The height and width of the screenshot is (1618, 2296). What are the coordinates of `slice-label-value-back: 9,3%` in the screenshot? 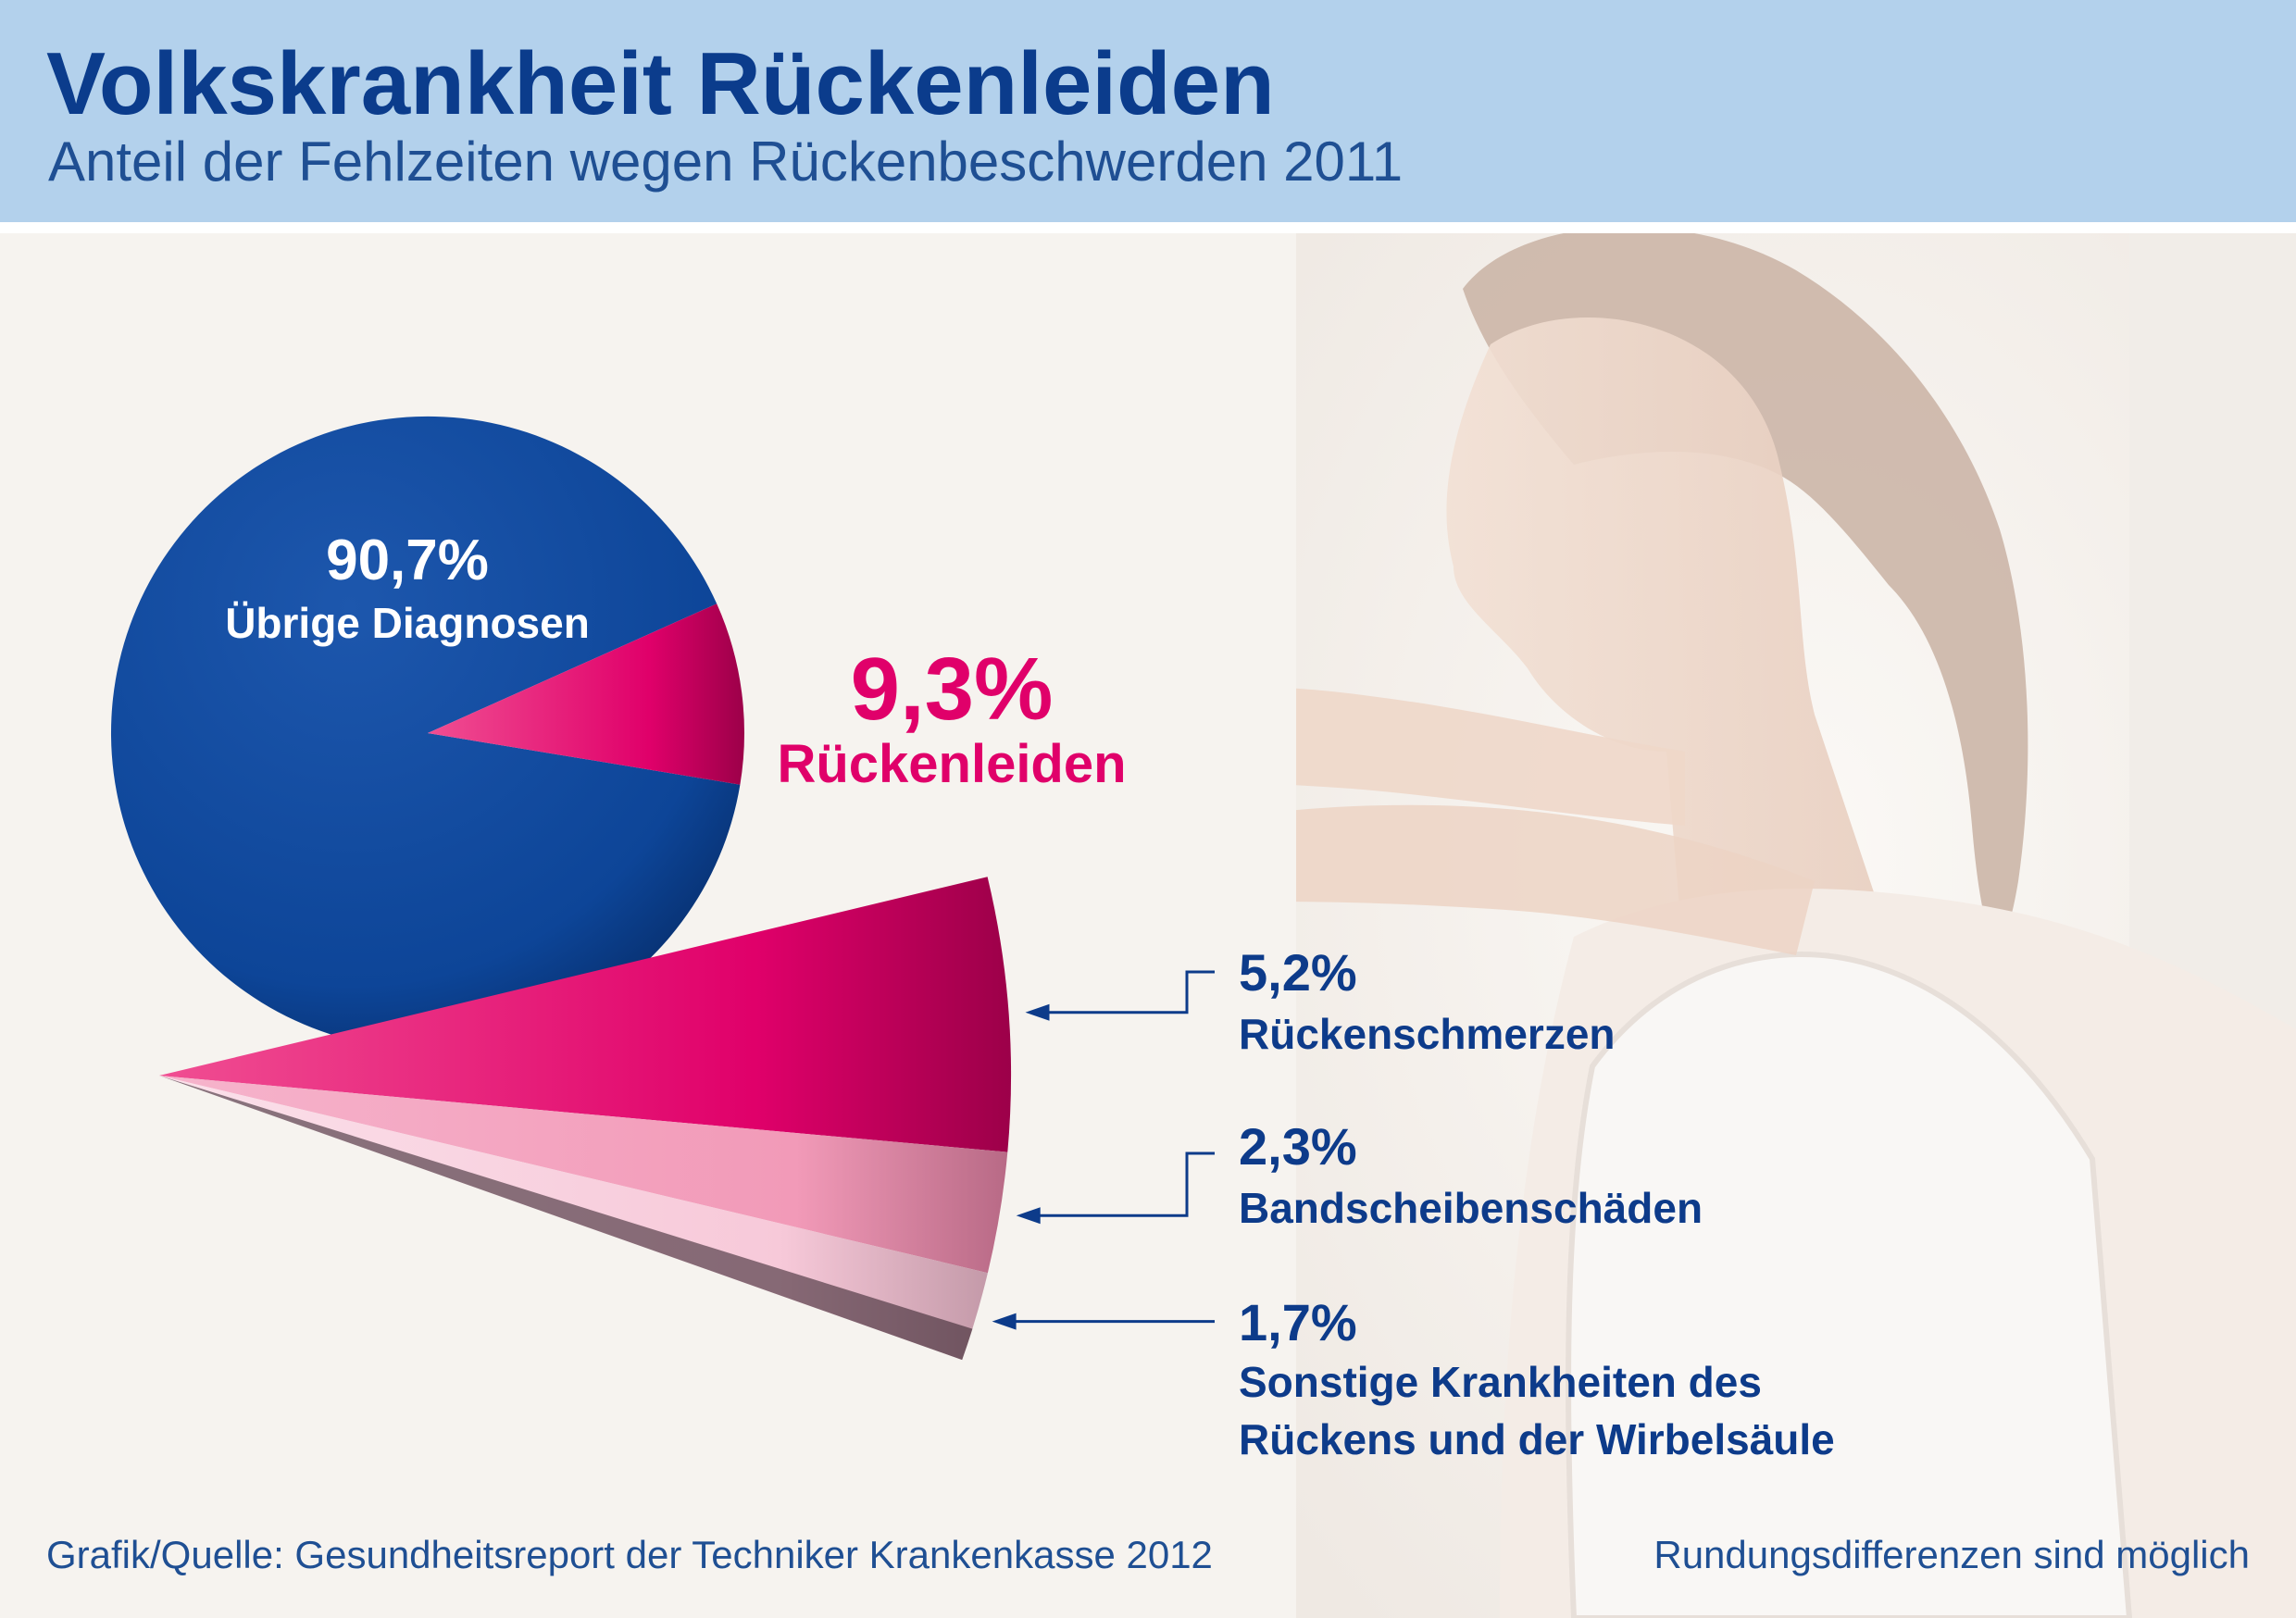 It's located at (952, 689).